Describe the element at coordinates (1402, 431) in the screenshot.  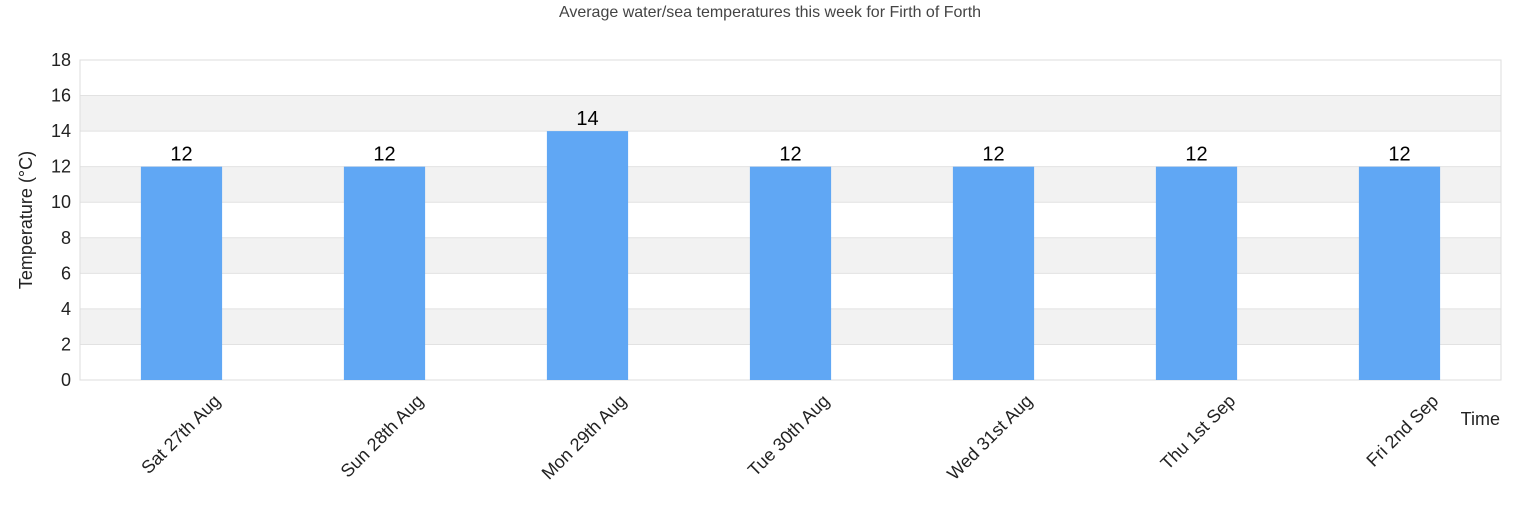
I see `x-tick-label: Fri 2nd Sep` at that location.